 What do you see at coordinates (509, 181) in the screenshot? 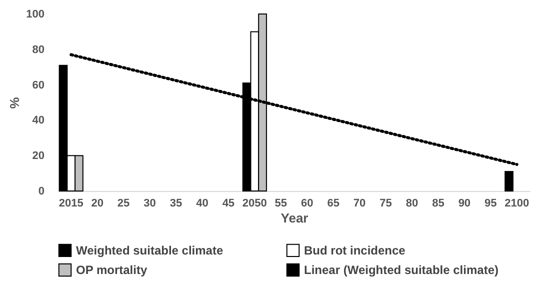
I see `bar` at bounding box center [509, 181].